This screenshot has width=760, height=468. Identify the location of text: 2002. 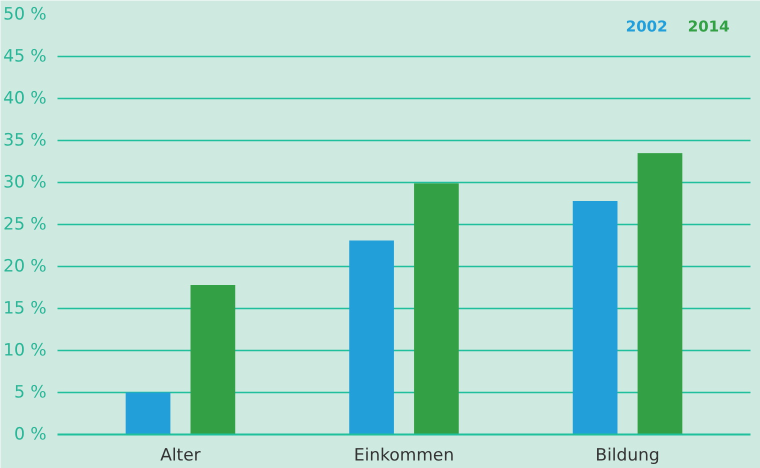
(647, 27).